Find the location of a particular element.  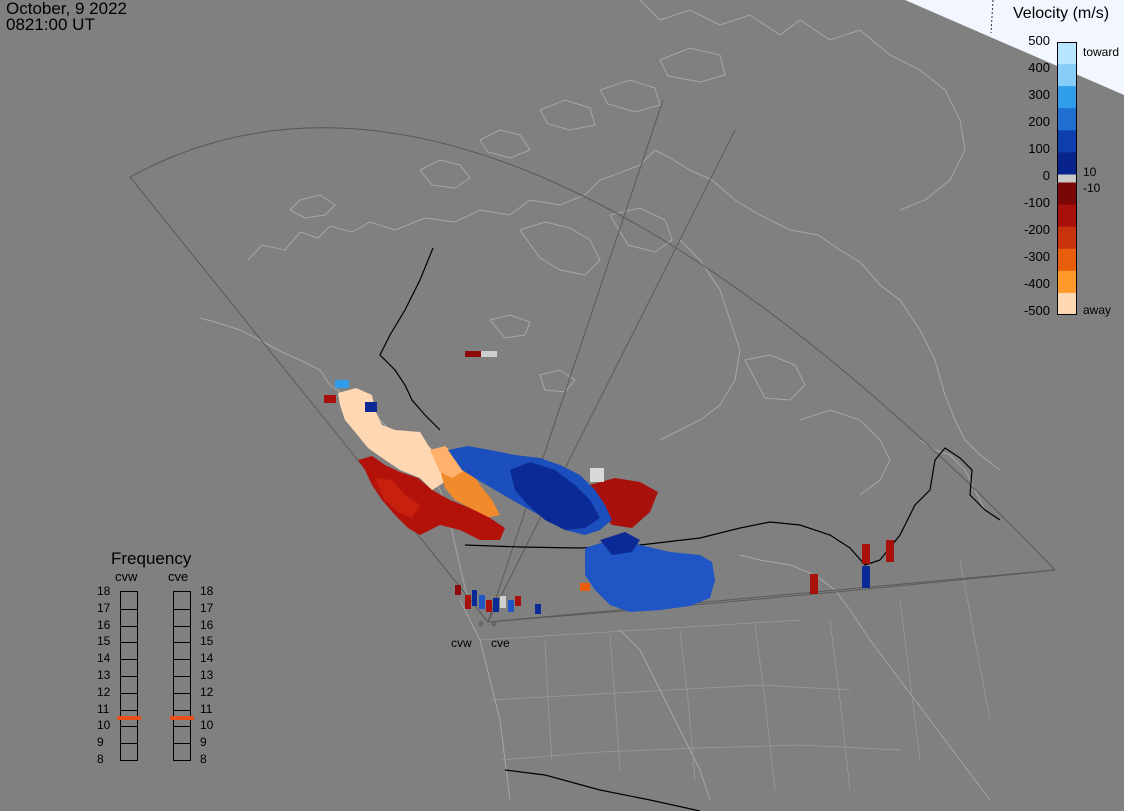

frequency-level-label-left: 16 is located at coordinates (104, 624).